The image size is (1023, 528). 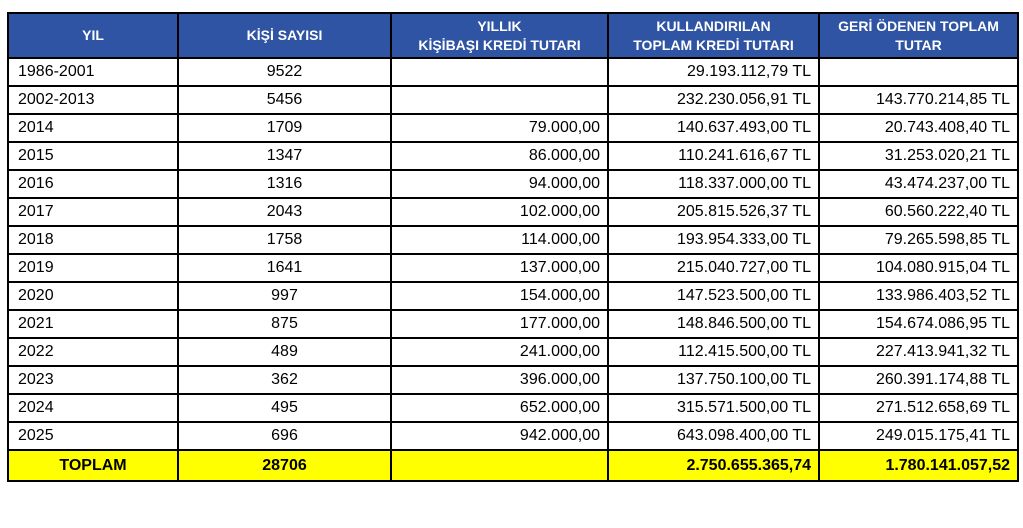 I want to click on table-row: 1986-2001 9522 29.193.112,79 TL, so click(x=513, y=72).